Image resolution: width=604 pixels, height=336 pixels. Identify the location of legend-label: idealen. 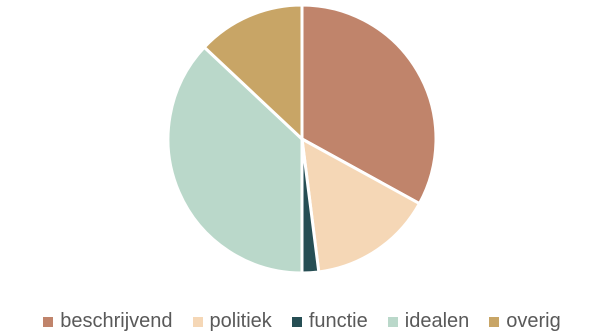
(437, 321).